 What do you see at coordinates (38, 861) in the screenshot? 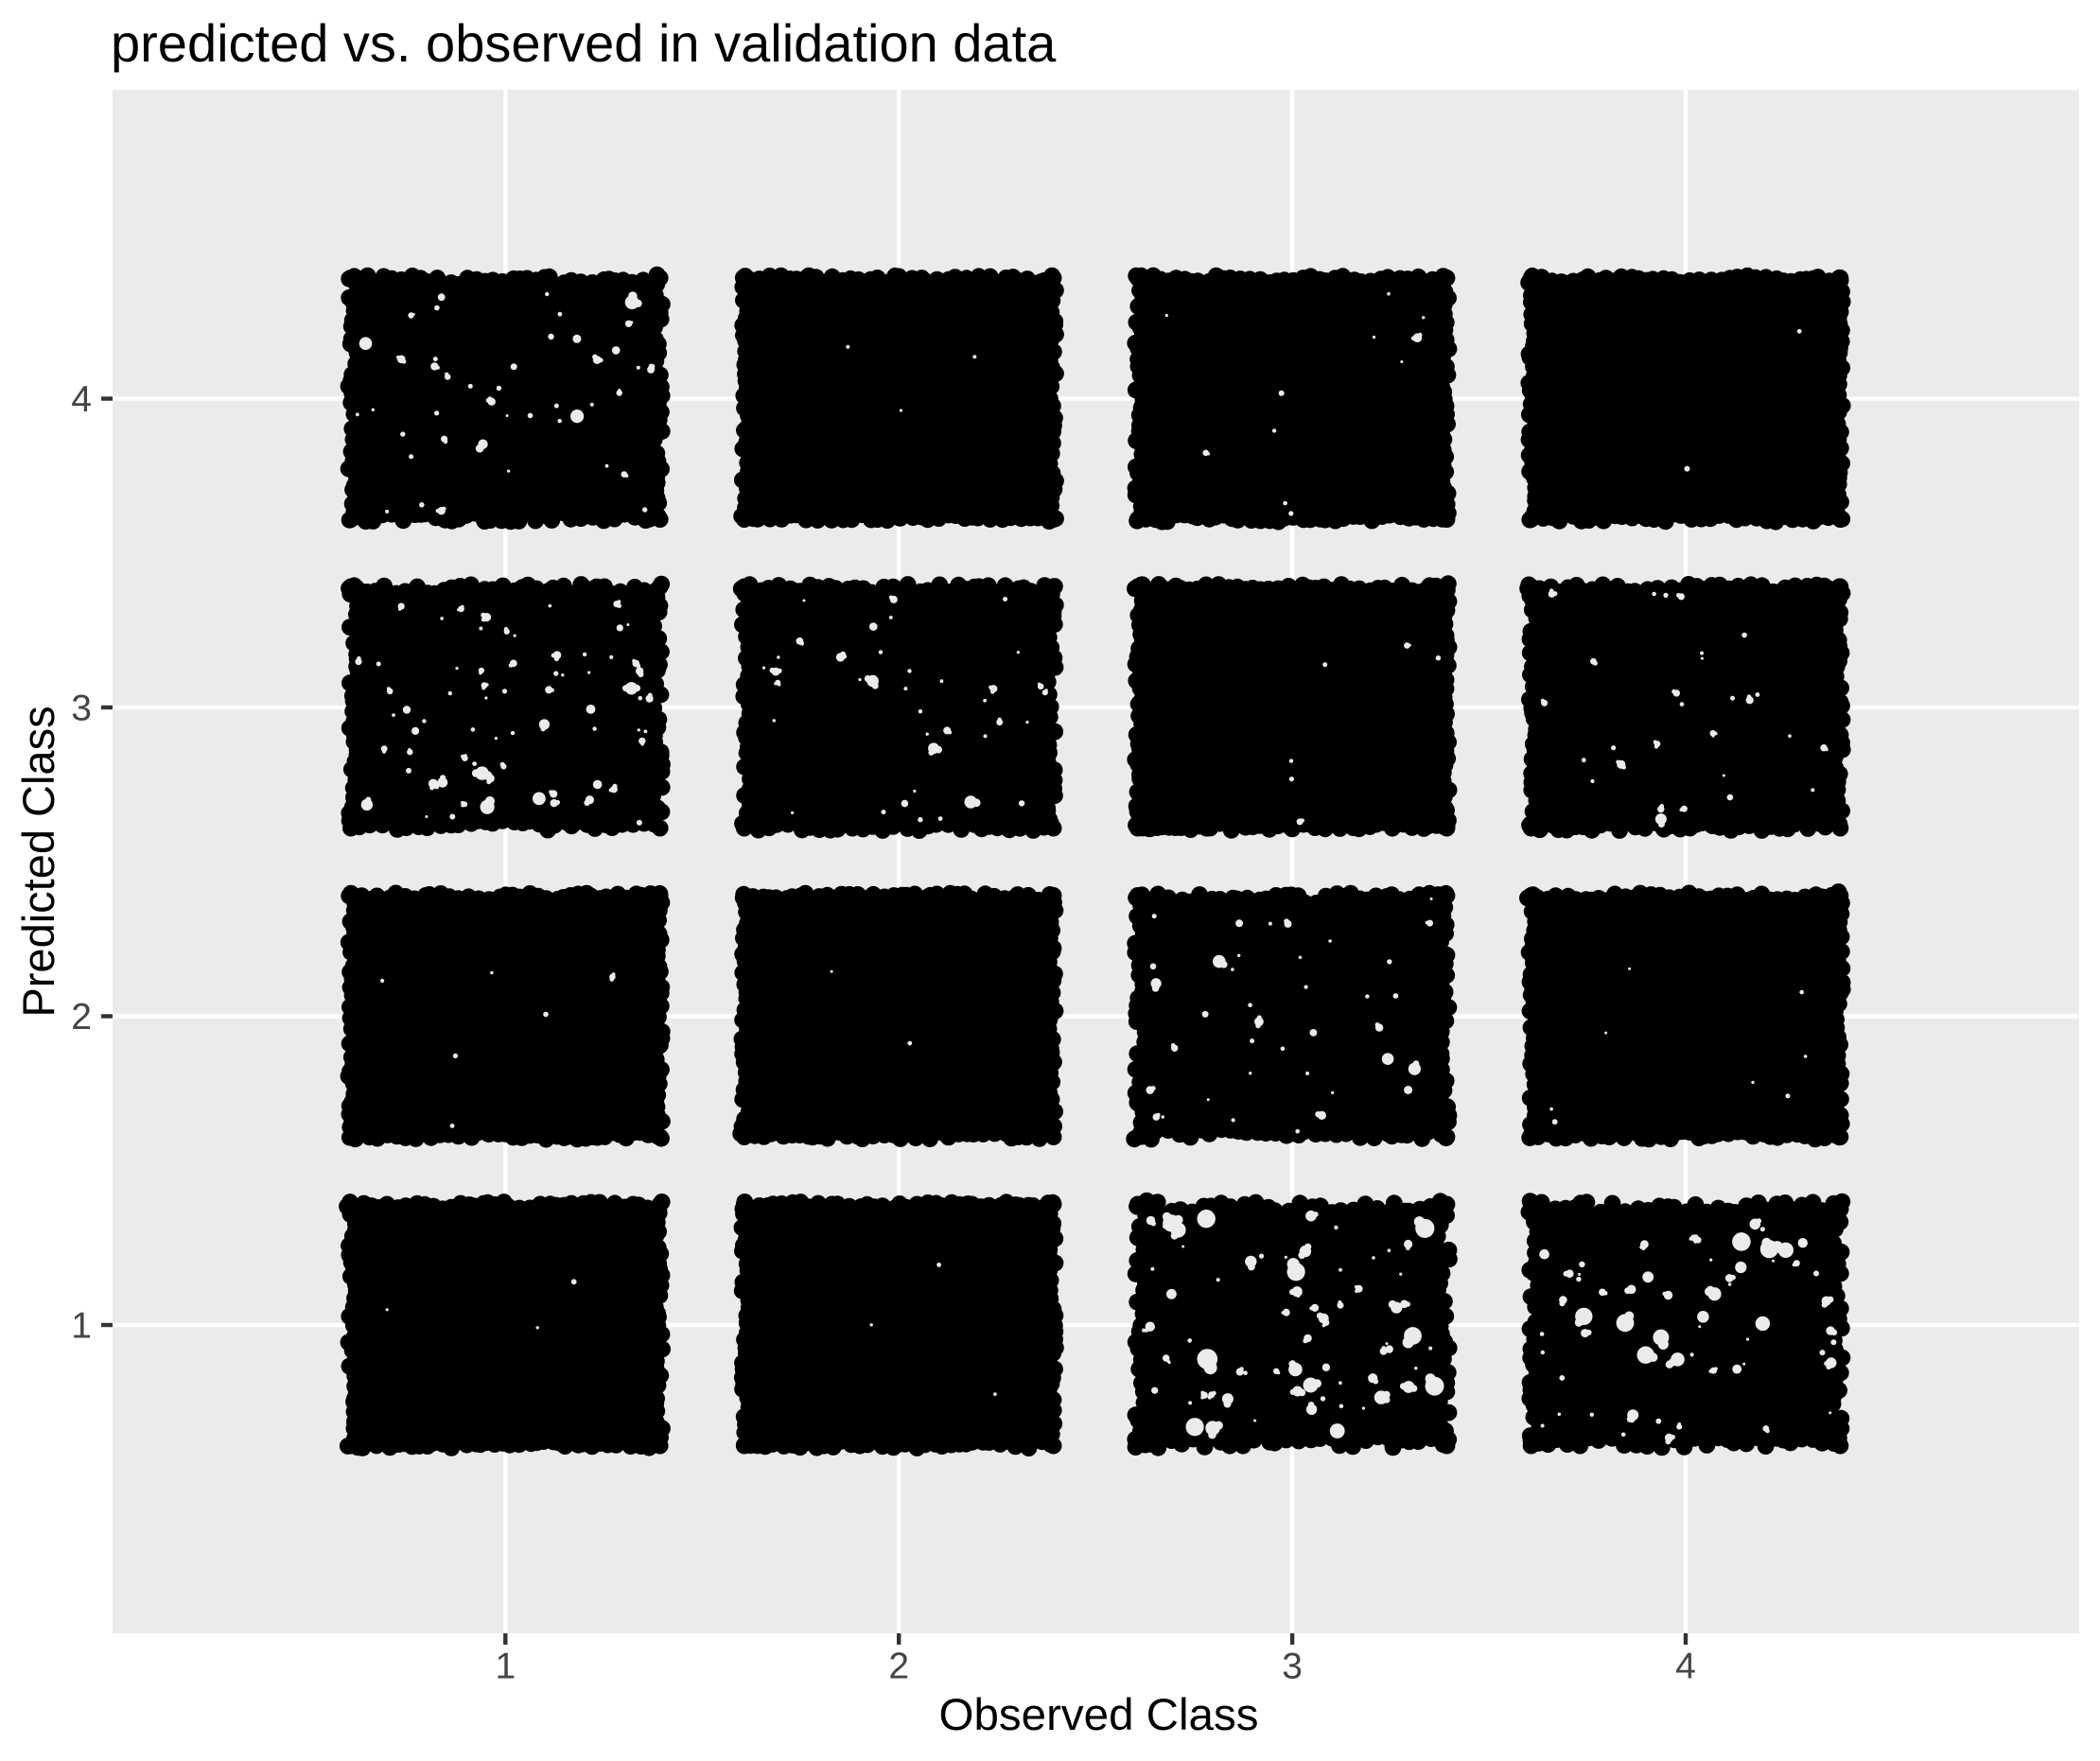
I see `svg-text: Predicted Class` at bounding box center [38, 861].